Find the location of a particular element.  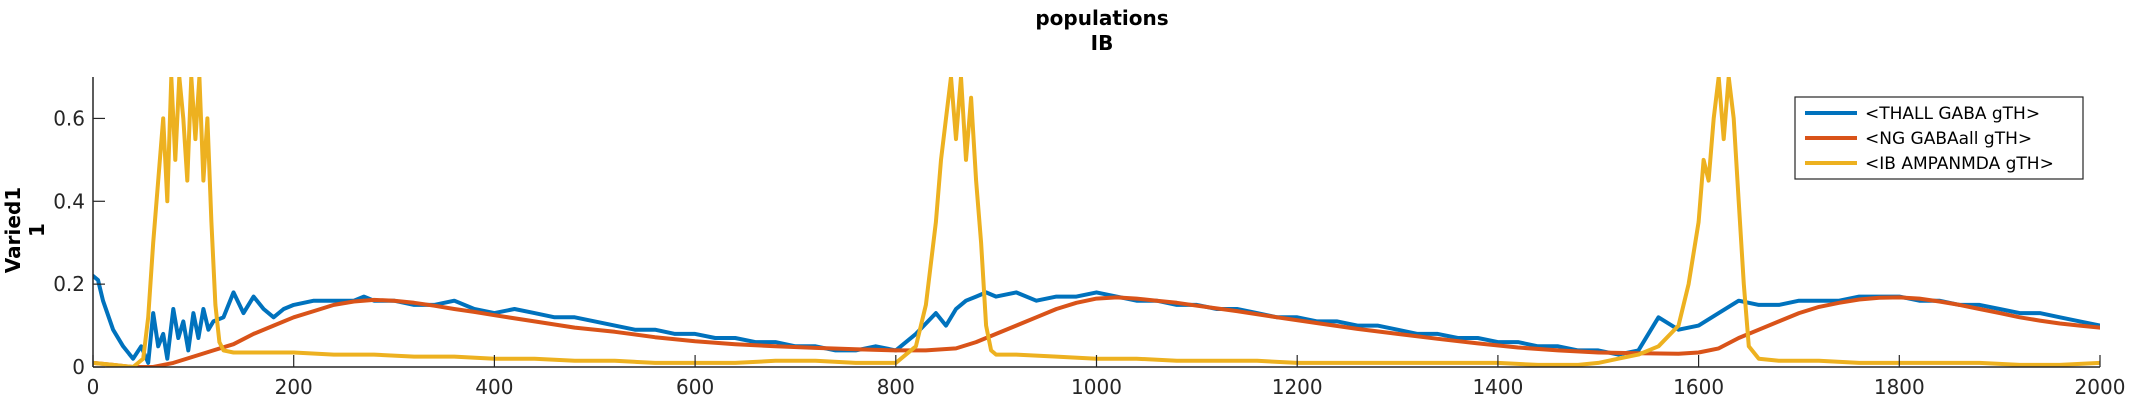

legend-label-2: <NG GABAall gTH> is located at coordinates (1948, 139).